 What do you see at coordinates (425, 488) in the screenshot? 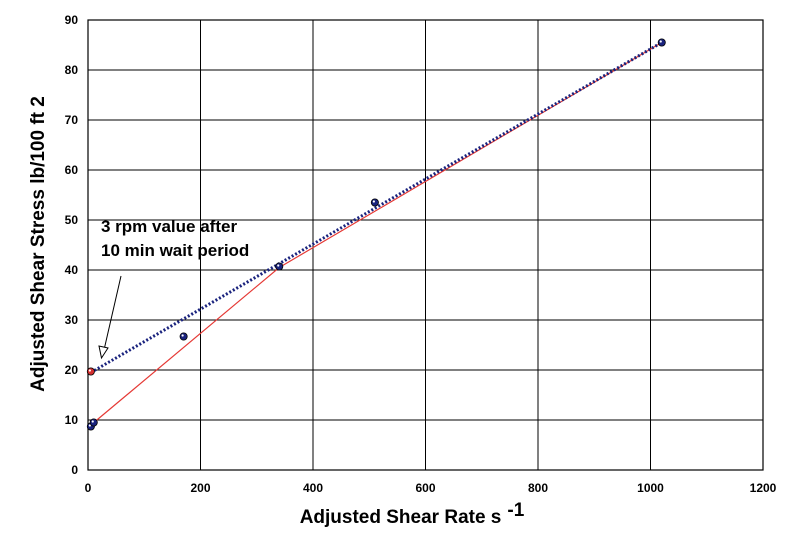
I see `x-tick-label: 600` at bounding box center [425, 488].